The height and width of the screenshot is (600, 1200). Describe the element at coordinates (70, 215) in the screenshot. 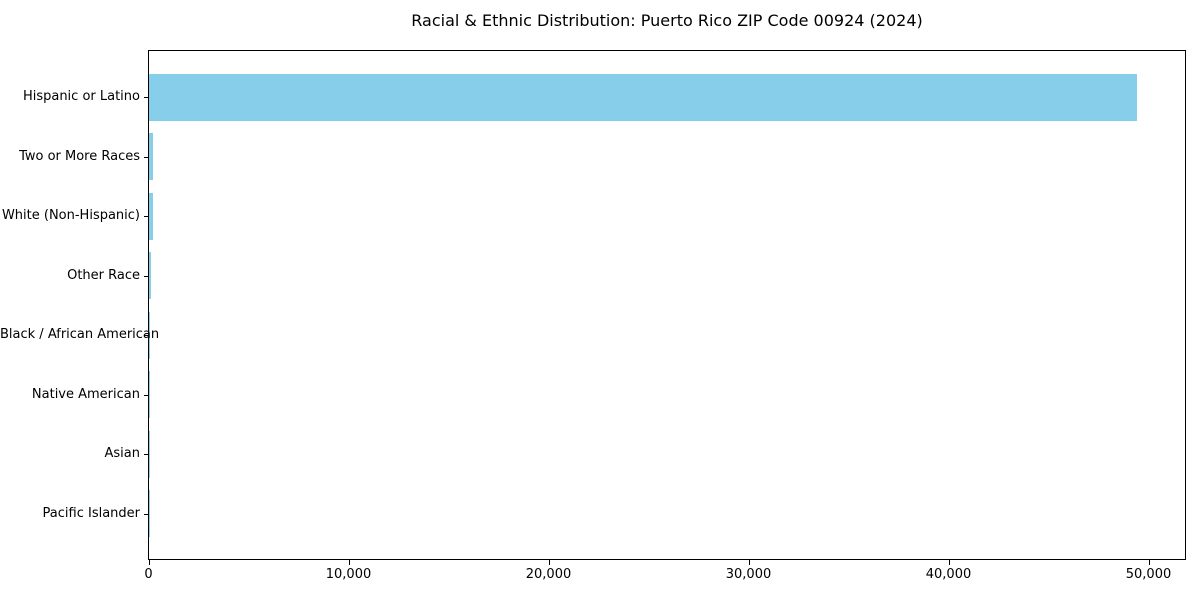

I see `y-tick-label: White (Non-Hispanic)` at that location.